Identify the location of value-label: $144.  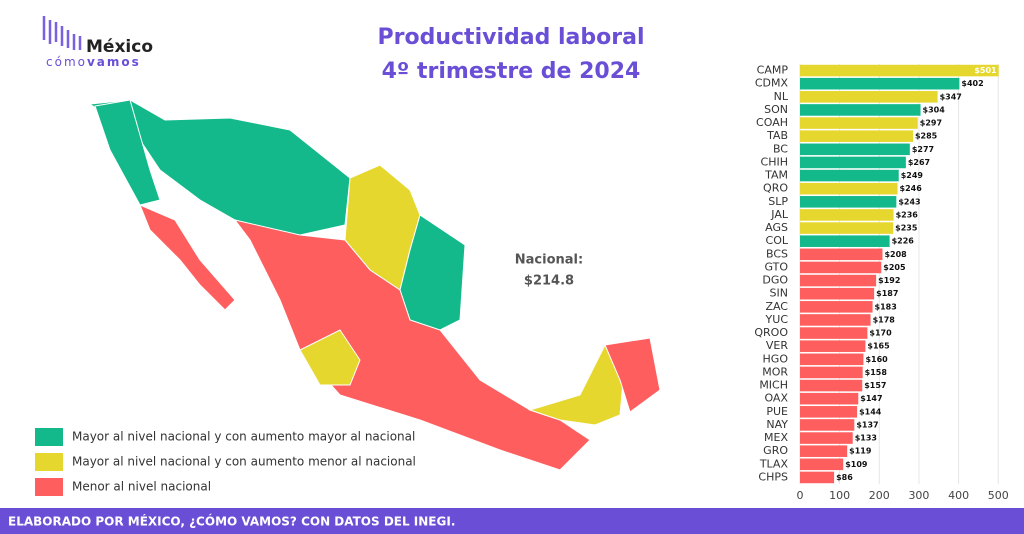
(870, 411).